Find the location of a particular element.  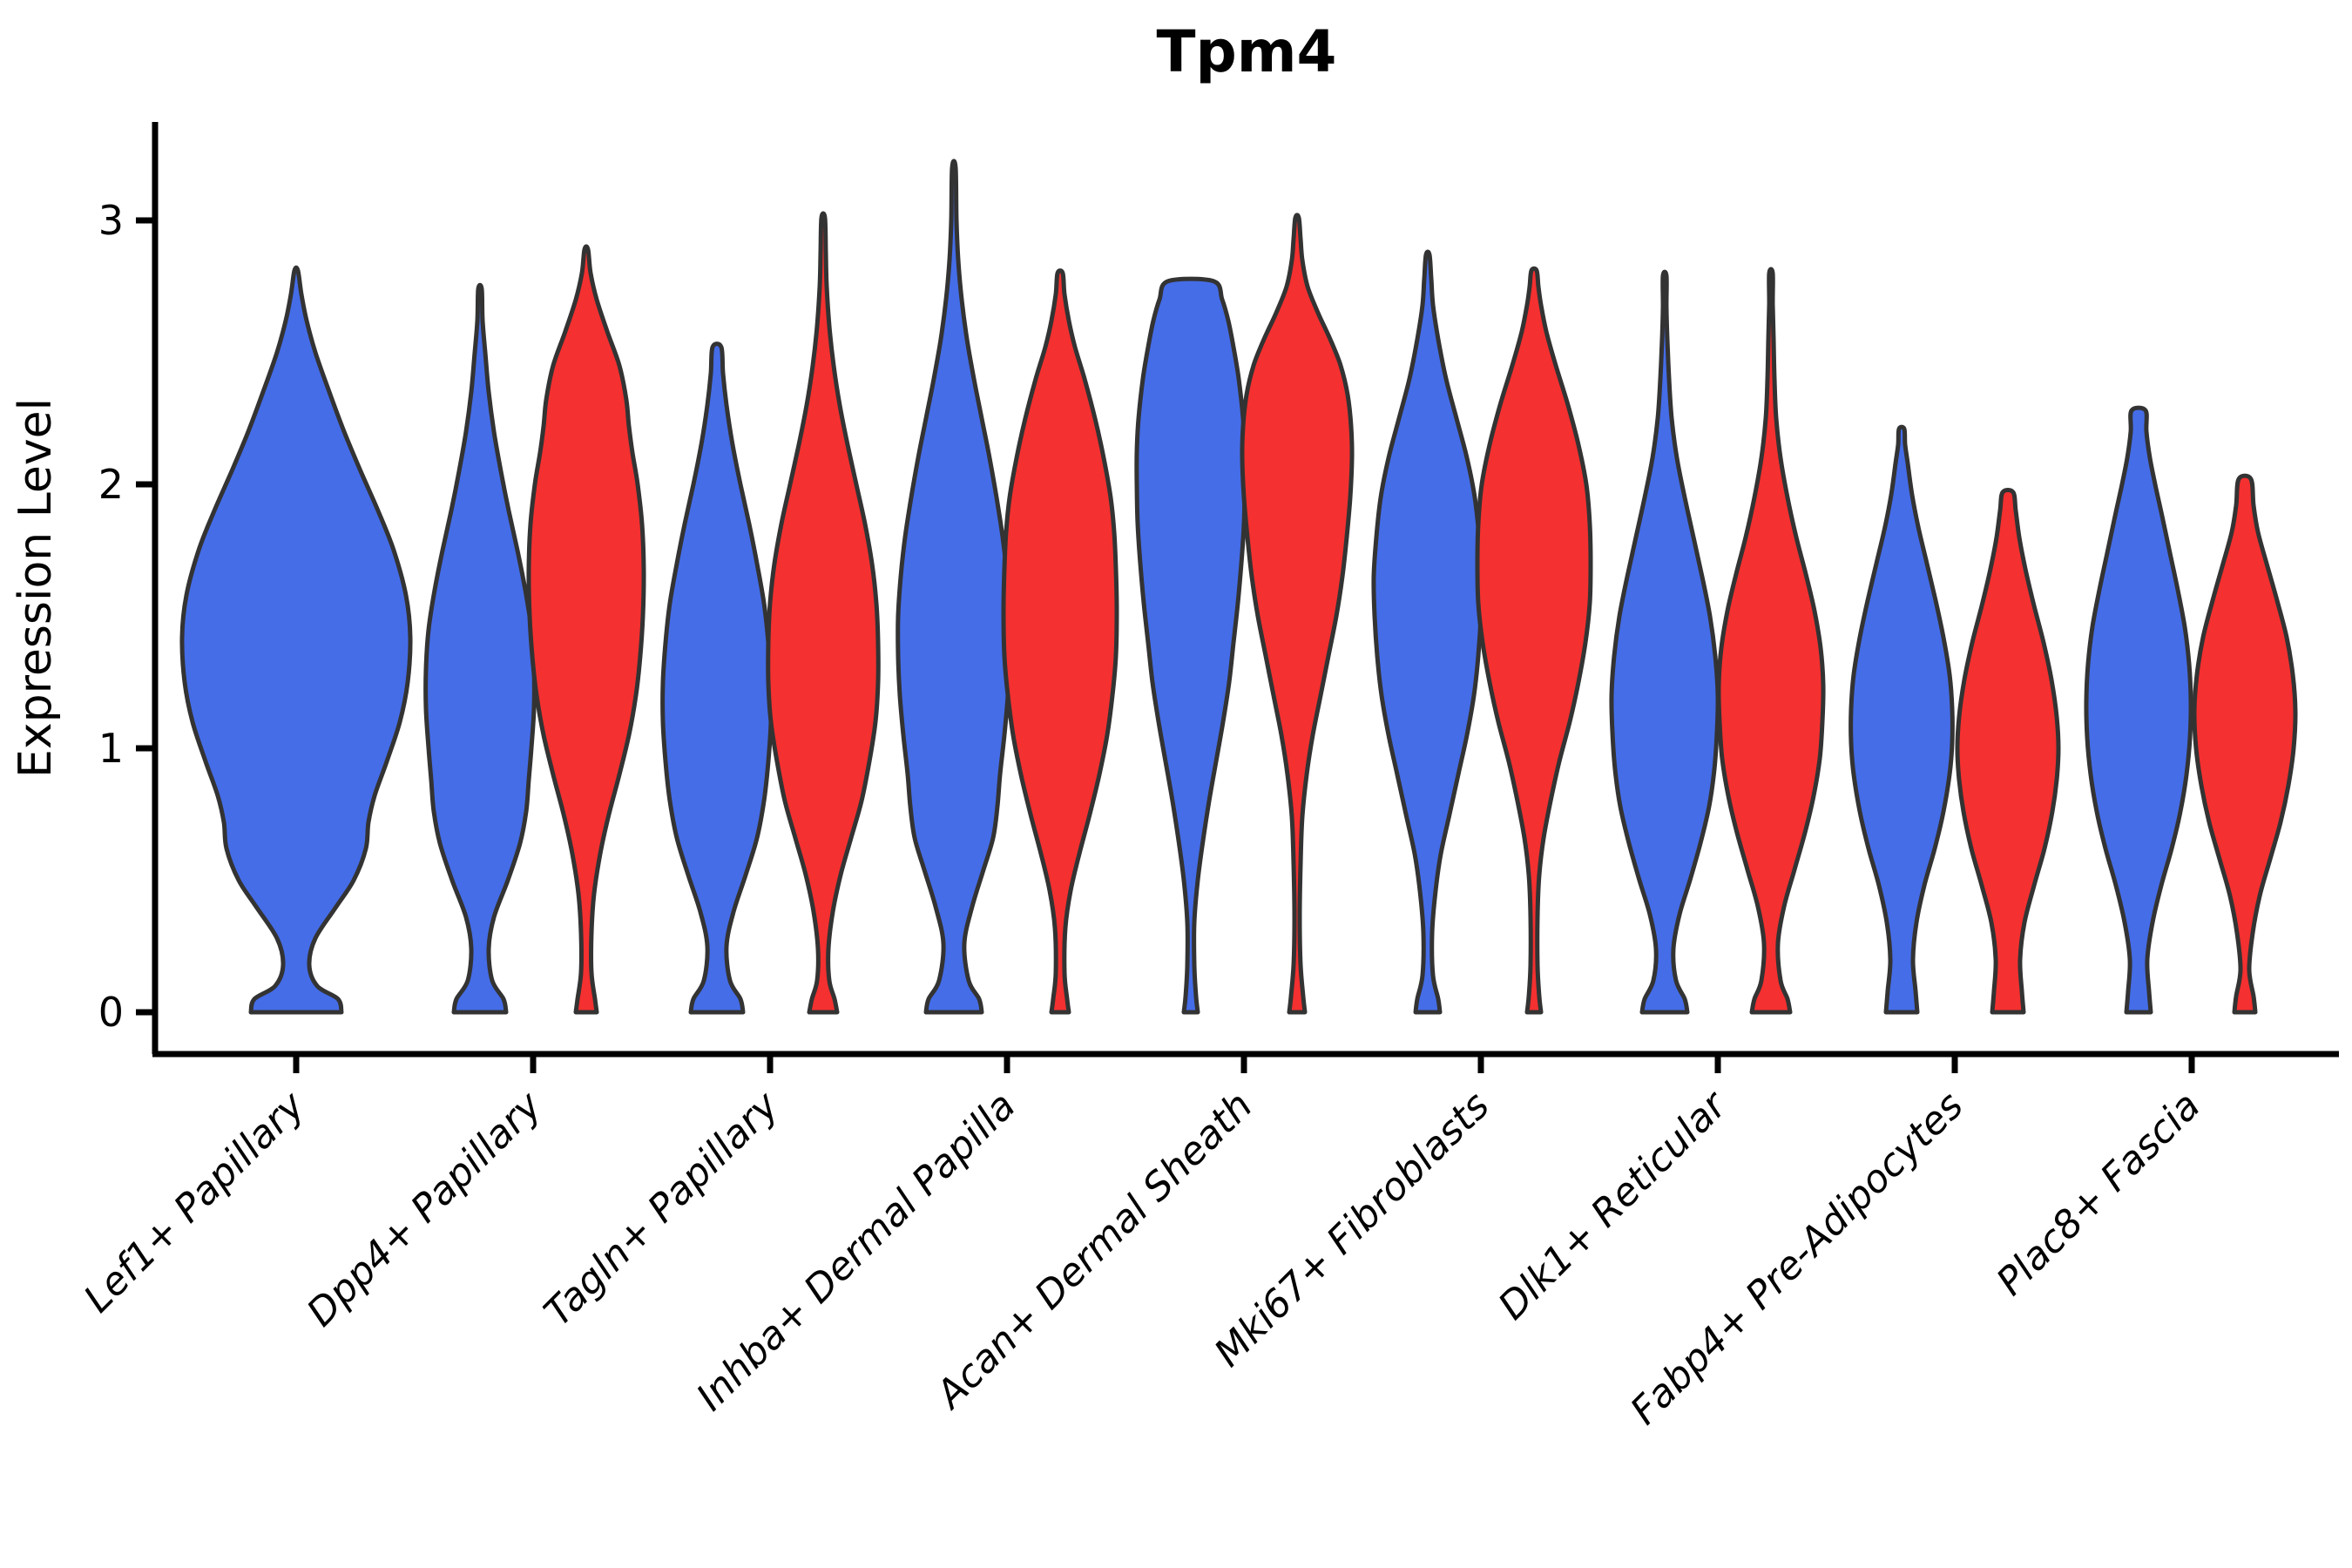

violin-mki67-fibroblasts-red is located at coordinates (1534, 640).